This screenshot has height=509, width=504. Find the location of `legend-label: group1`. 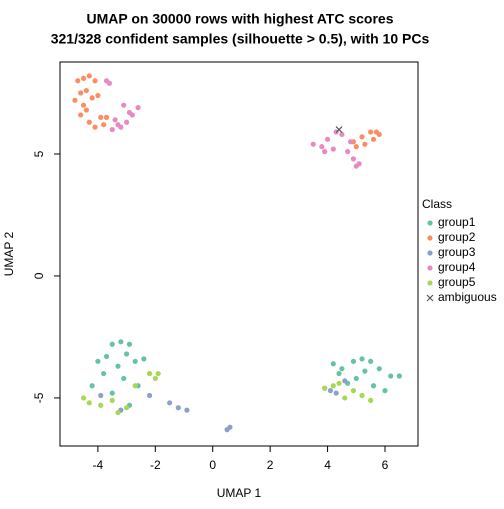

legend-label: group1 is located at coordinates (457, 222).